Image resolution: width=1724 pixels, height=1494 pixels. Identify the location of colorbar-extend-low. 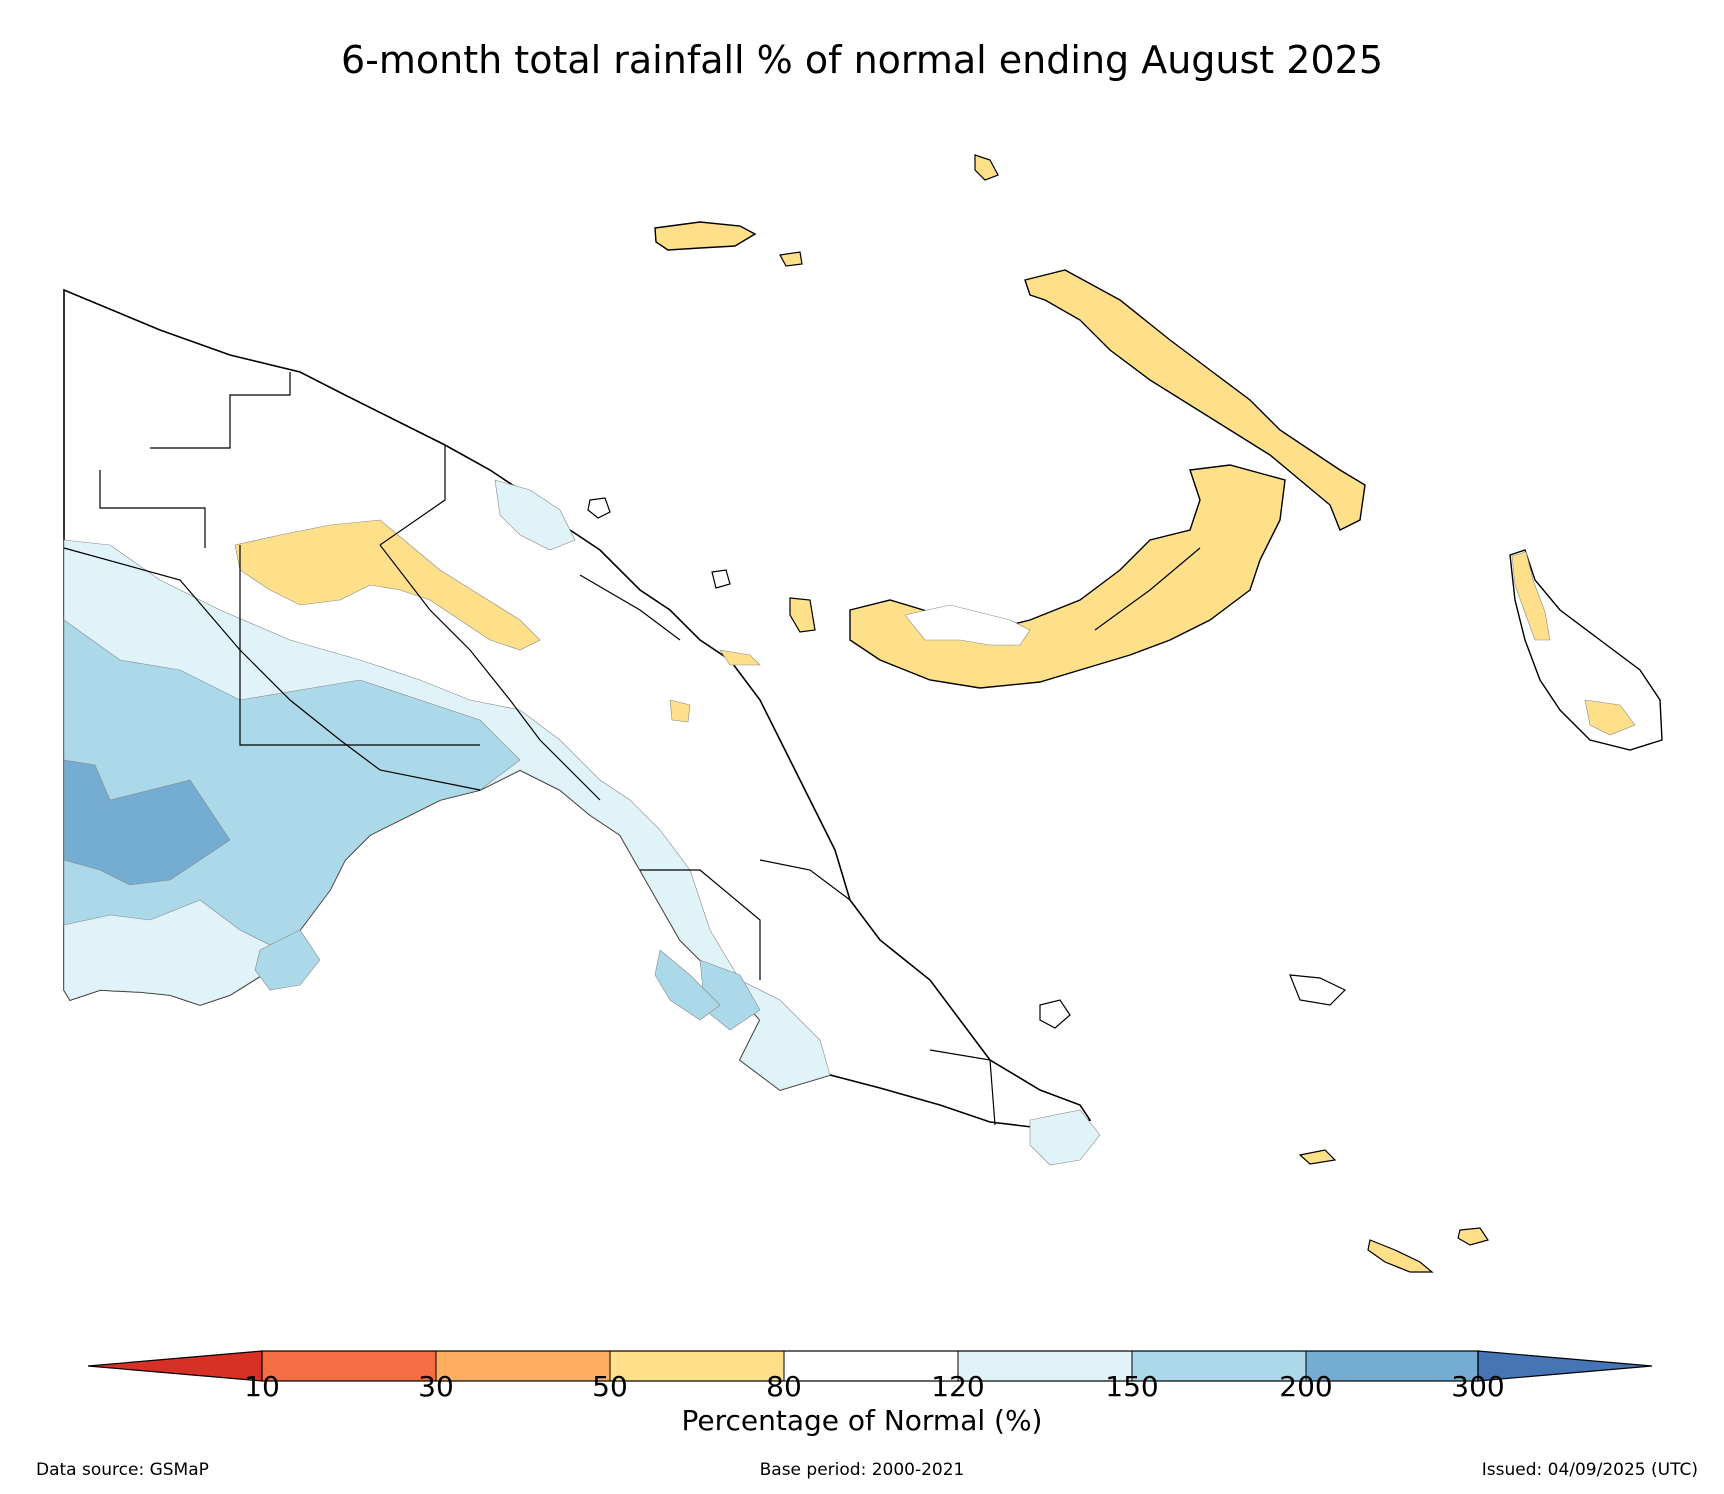
(175, 1366).